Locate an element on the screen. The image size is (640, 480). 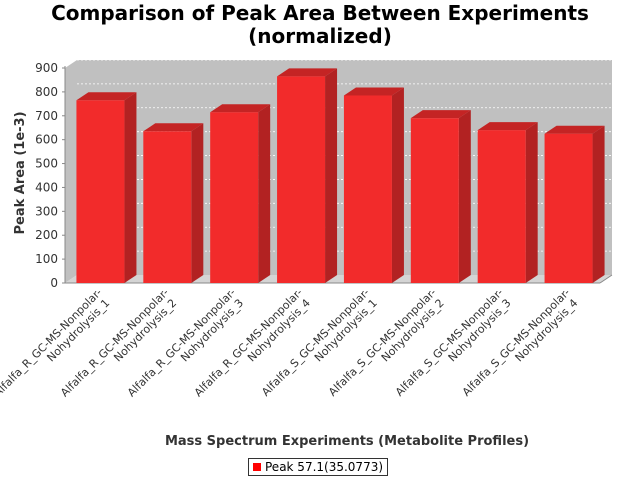
y-tick-label: 800 is located at coordinates (46, 92).